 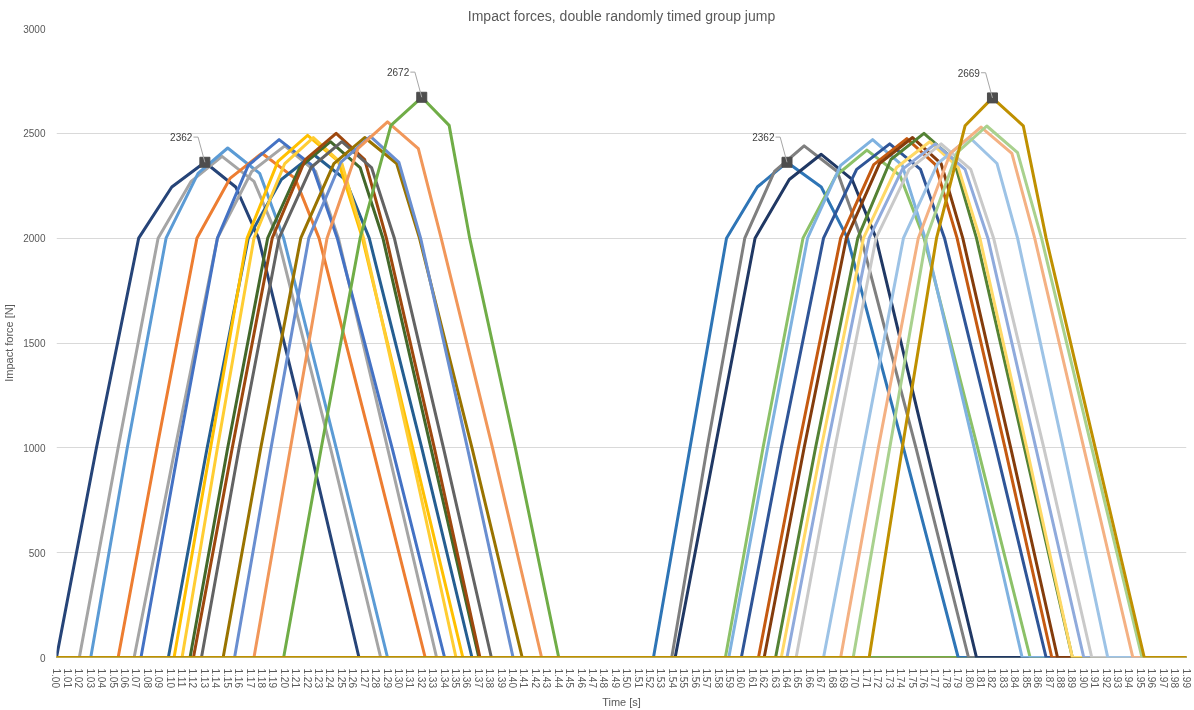 I want to click on x-tick-label: 1.57, so click(x=707, y=678).